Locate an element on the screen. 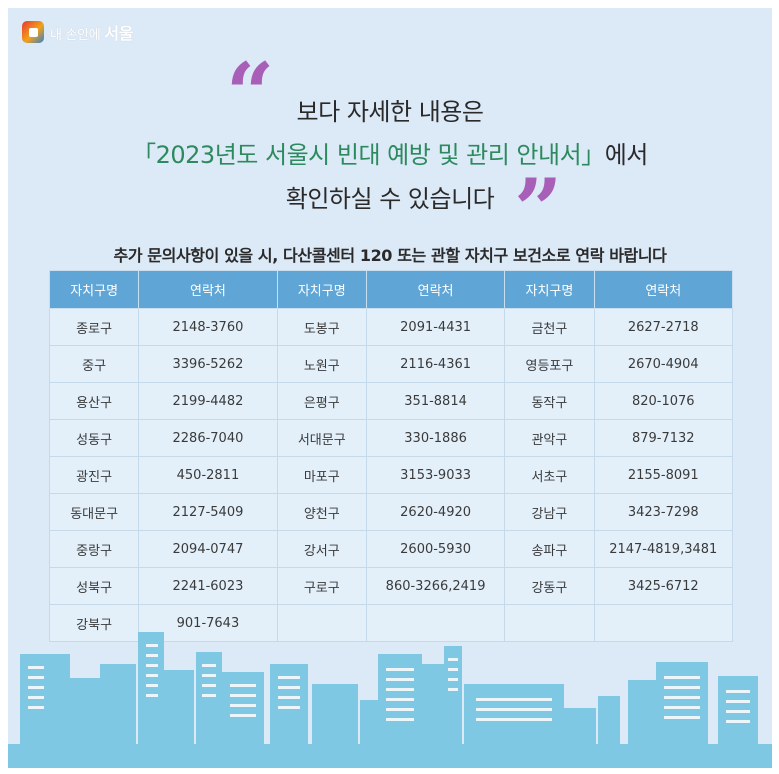  district-cell: 마포구 is located at coordinates (321, 475).